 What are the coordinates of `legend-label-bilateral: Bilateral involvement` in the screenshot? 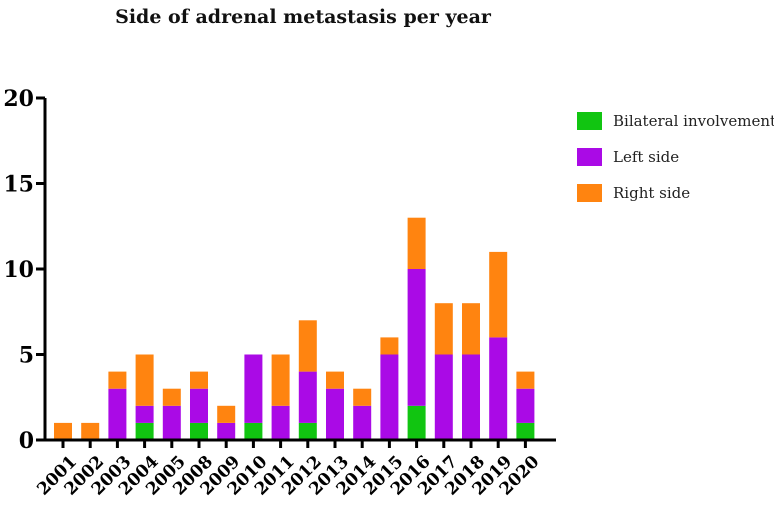 It's located at (693, 121).